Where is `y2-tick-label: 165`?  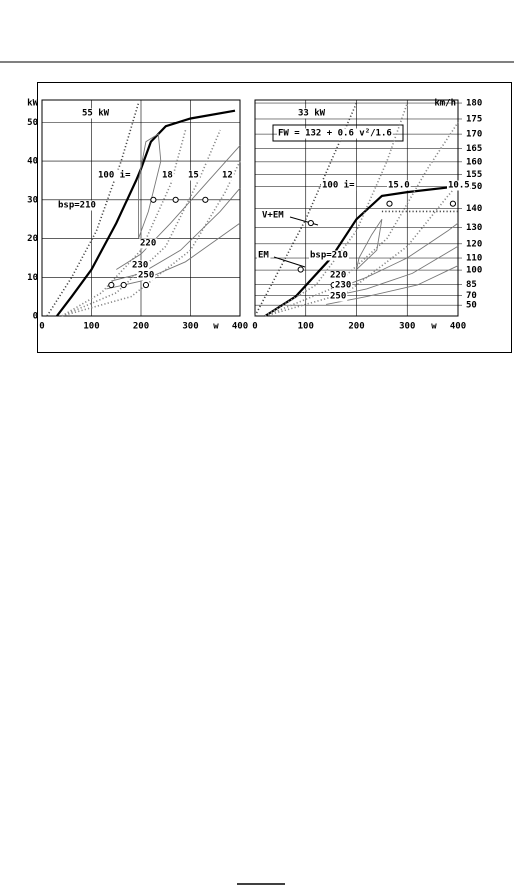 y2-tick-label: 165 is located at coordinates (474, 149).